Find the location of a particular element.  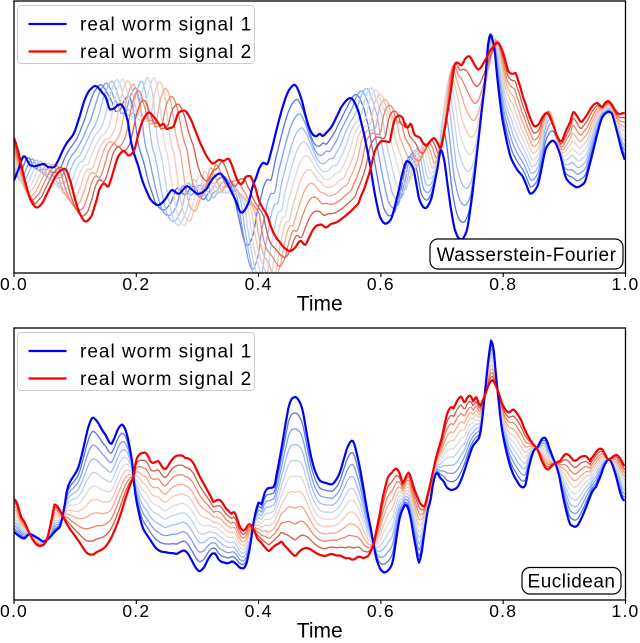

svg-text: Wasserstein-Fourier is located at coordinates (527, 255).